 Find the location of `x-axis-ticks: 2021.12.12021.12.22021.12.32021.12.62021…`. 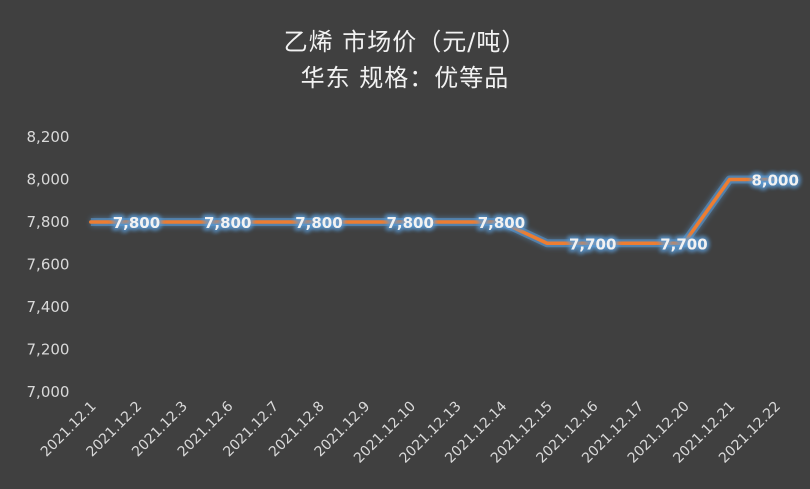

x-axis-ticks: 2021.12.12021.12.22021.12.32021.12.62021… is located at coordinates (411, 432).